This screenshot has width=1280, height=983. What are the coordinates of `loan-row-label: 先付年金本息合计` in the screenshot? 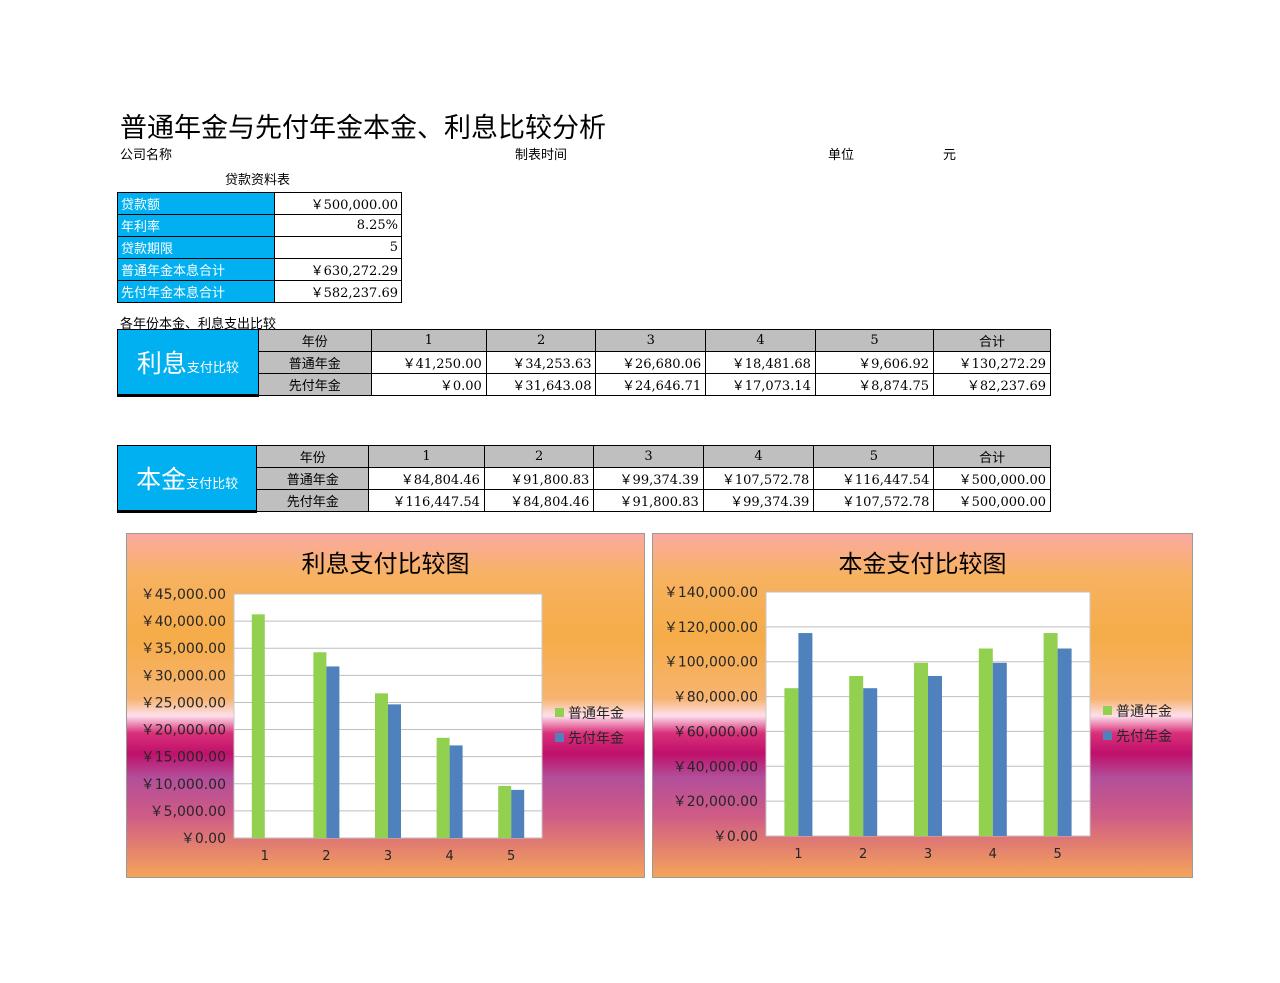 It's located at (196, 291).